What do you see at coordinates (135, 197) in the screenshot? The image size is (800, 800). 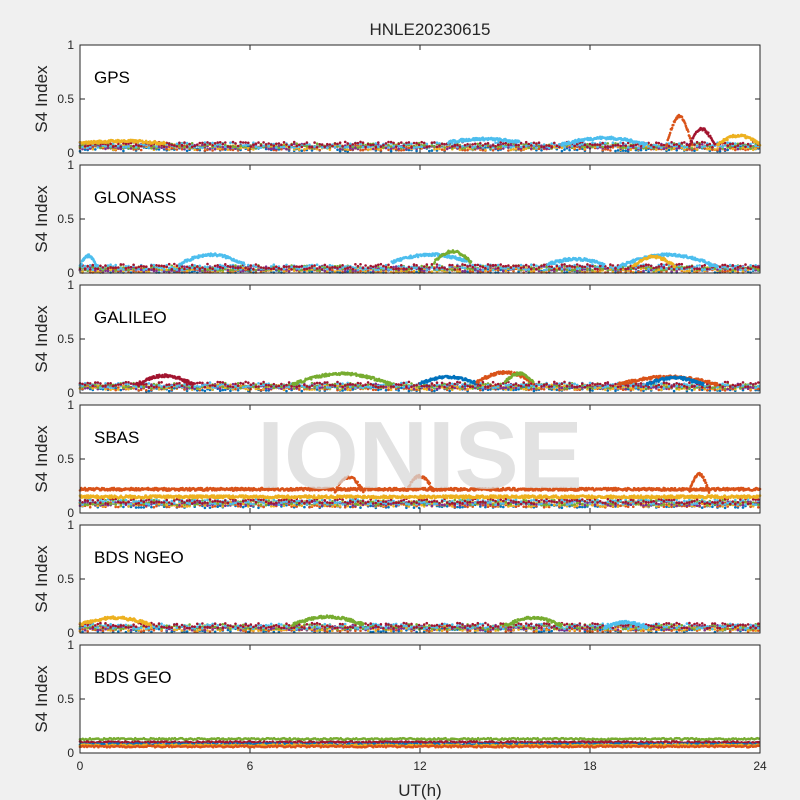 I see `panel-name-label: GLONASS` at bounding box center [135, 197].